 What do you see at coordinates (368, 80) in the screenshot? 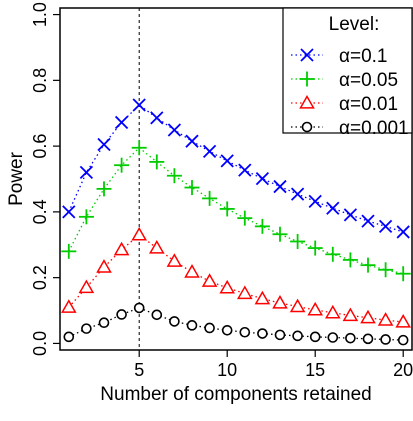
I see `legend-label: α=0.05` at bounding box center [368, 80].